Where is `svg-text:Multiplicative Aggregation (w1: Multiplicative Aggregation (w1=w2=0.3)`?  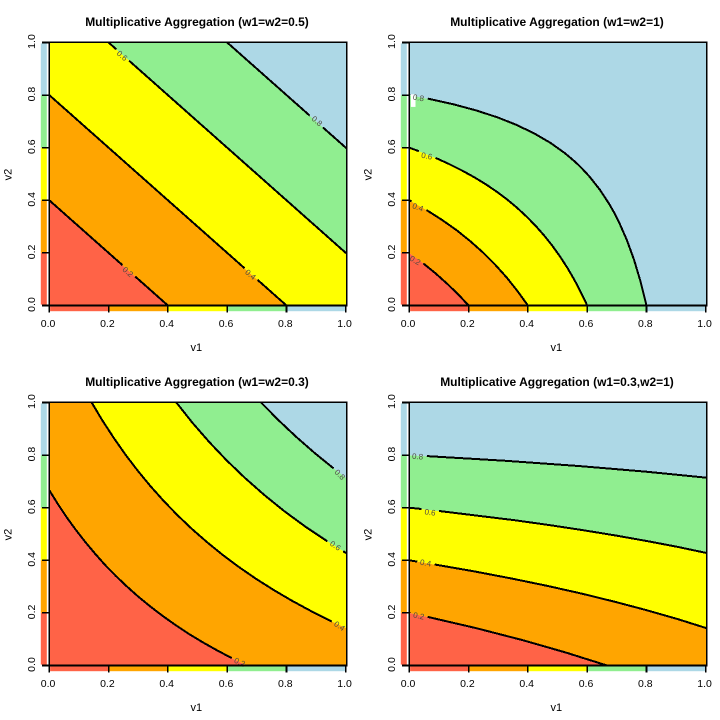 svg-text:Multiplicative Aggregation (w1: Multiplicative Aggregation (w1=w2=0.3) is located at coordinates (197, 382).